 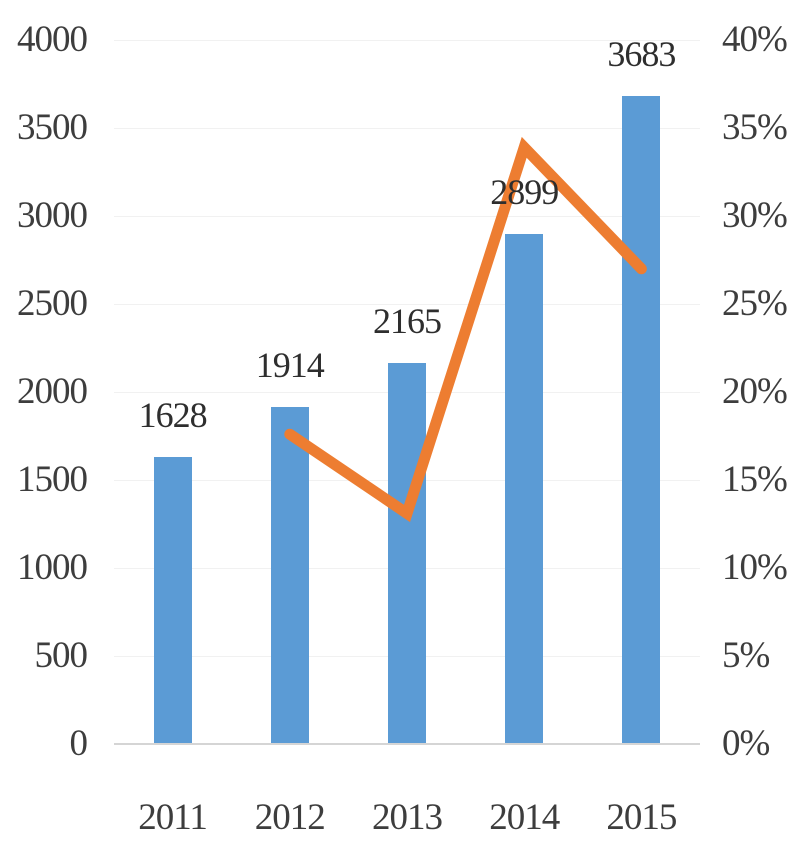 What do you see at coordinates (289, 575) in the screenshot?
I see `bar-2012` at bounding box center [289, 575].